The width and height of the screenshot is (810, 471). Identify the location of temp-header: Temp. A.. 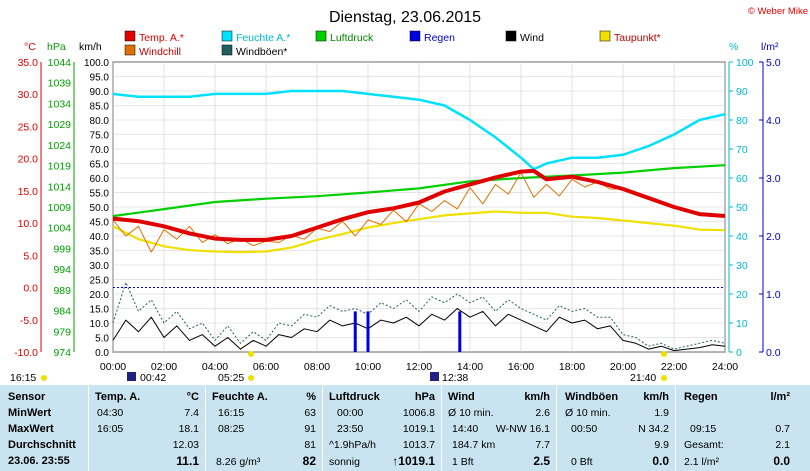
(118, 397).